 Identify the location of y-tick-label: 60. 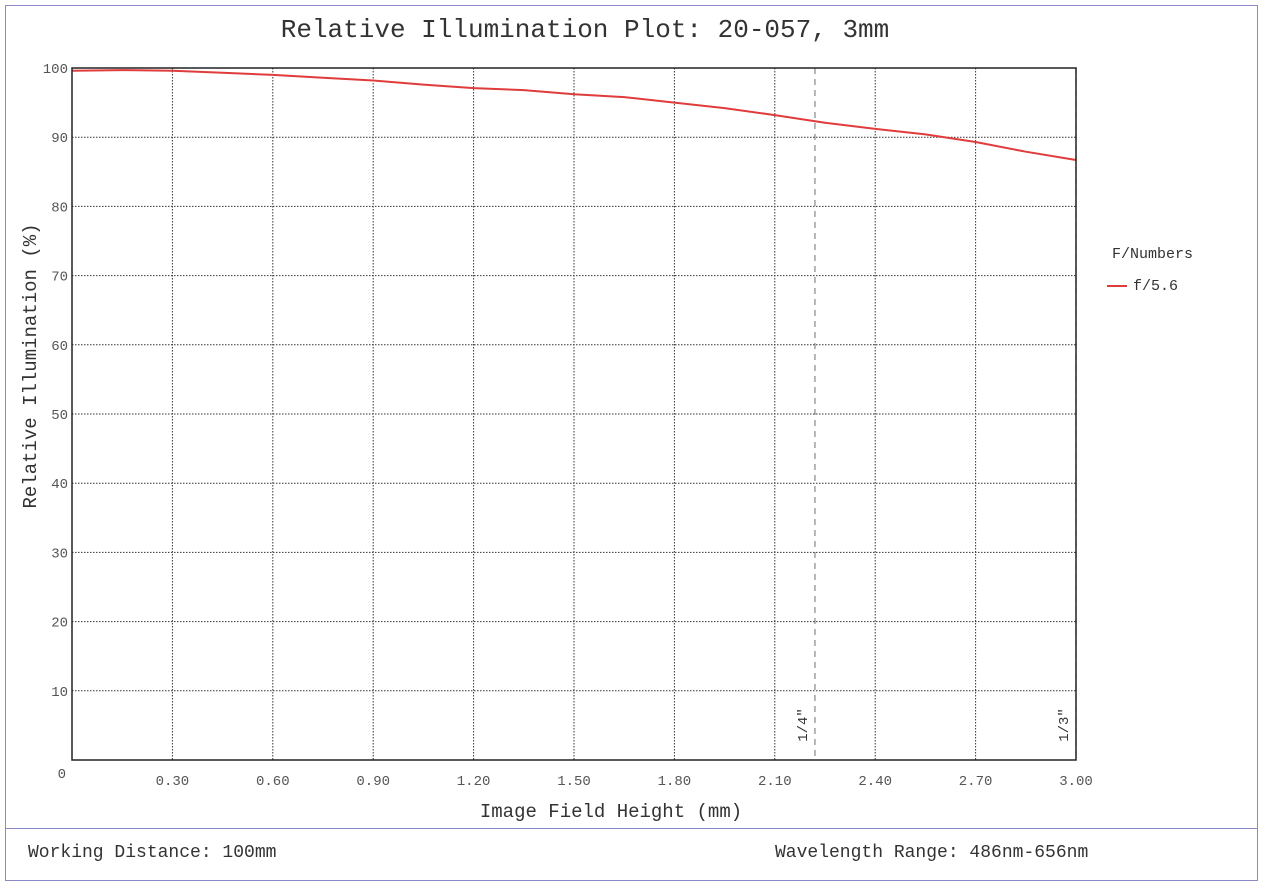
(59, 347).